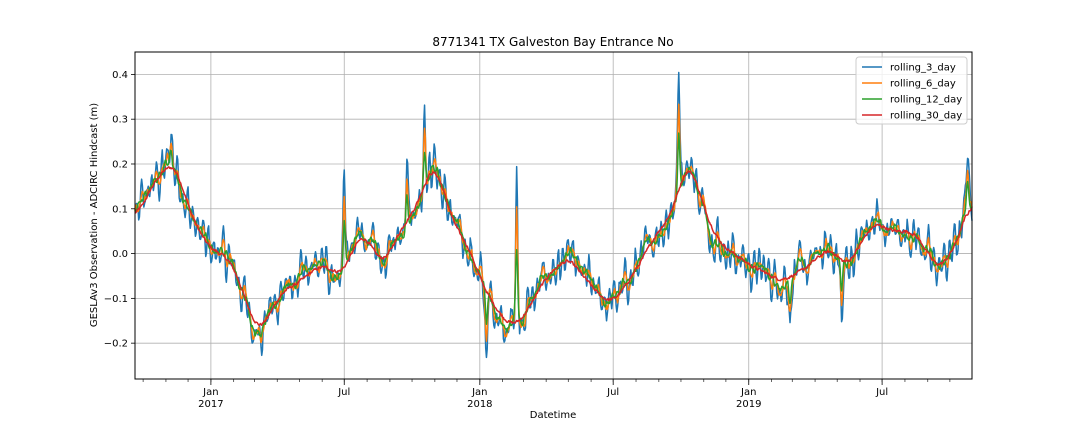 The height and width of the screenshot is (432, 1080). What do you see at coordinates (120, 164) in the screenshot?
I see `y-tick-label: 0.2` at bounding box center [120, 164].